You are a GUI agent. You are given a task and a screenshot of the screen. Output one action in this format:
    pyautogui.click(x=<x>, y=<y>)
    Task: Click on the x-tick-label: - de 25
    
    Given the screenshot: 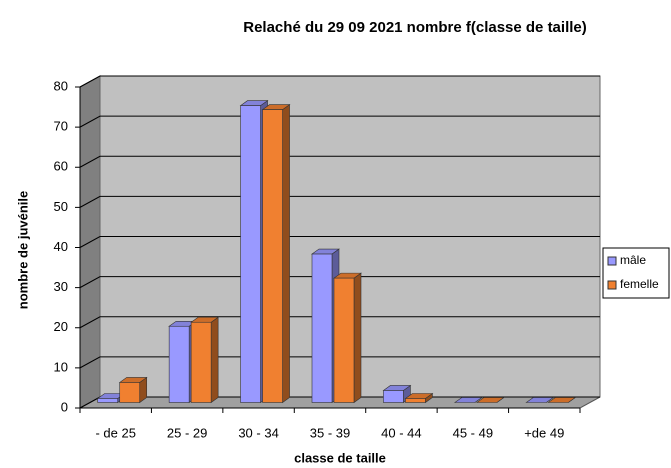 What is the action you would take?
    pyautogui.click(x=115, y=432)
    